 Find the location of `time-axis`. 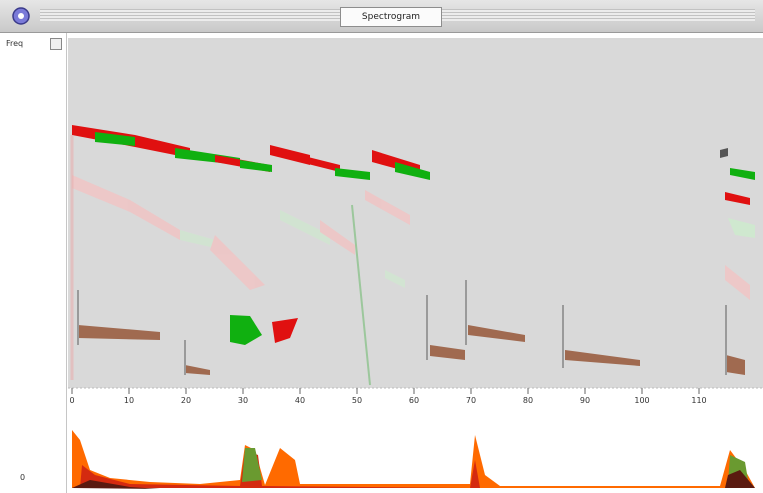

time-axis is located at coordinates (415, 397).